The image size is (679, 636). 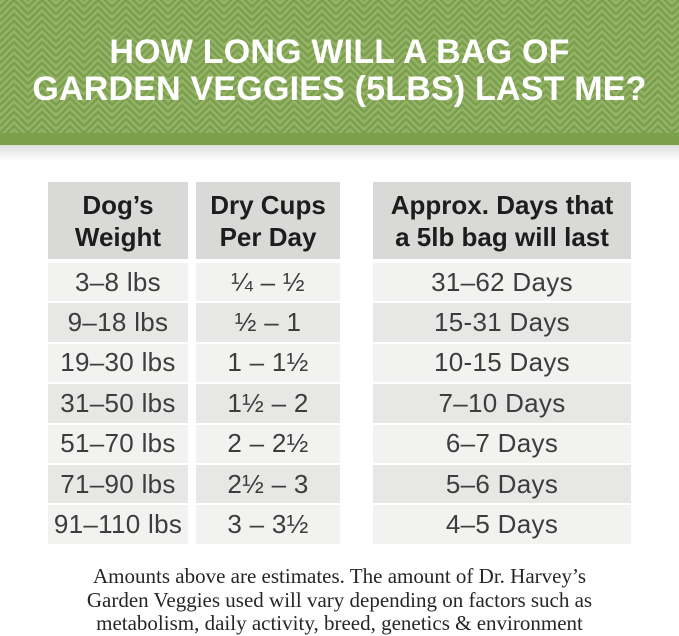 I want to click on table-row: 3–8 lbs ¼ – ½ 31–62 Days, so click(x=339, y=283).